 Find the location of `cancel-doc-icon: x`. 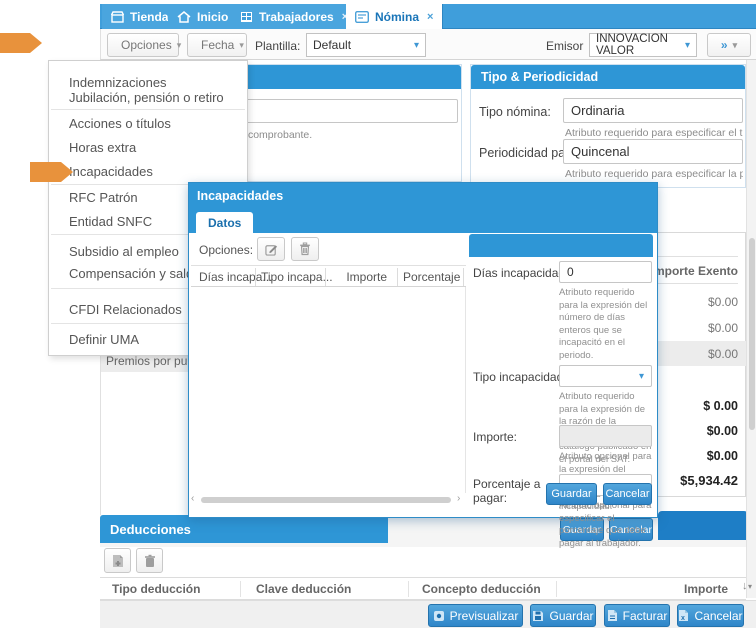

cancel-doc-icon: x is located at coordinates (684, 616).